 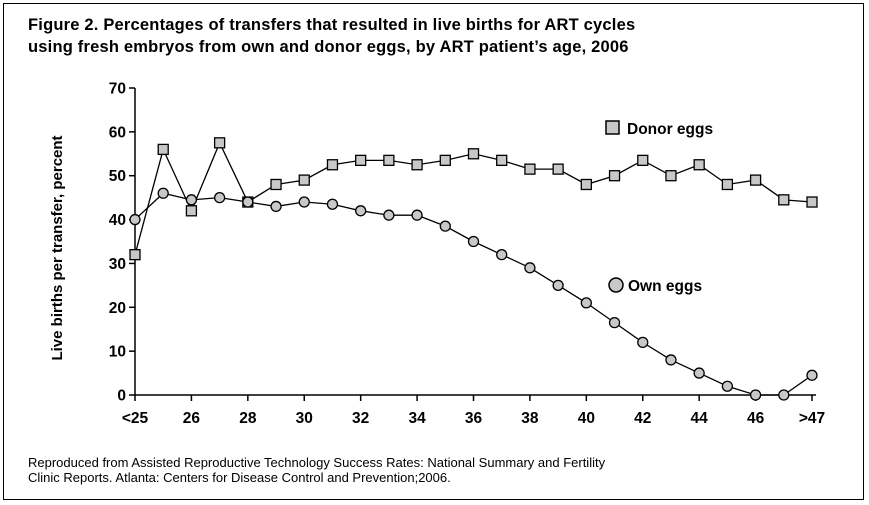 What do you see at coordinates (612, 127) in the screenshot?
I see `legend-square-marker` at bounding box center [612, 127].